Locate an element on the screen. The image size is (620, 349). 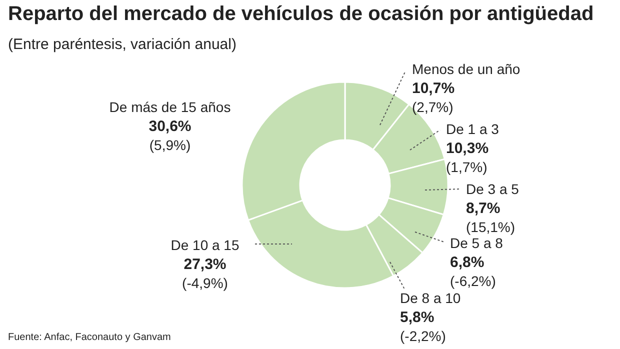
text: (2,7%) is located at coordinates (433, 107).